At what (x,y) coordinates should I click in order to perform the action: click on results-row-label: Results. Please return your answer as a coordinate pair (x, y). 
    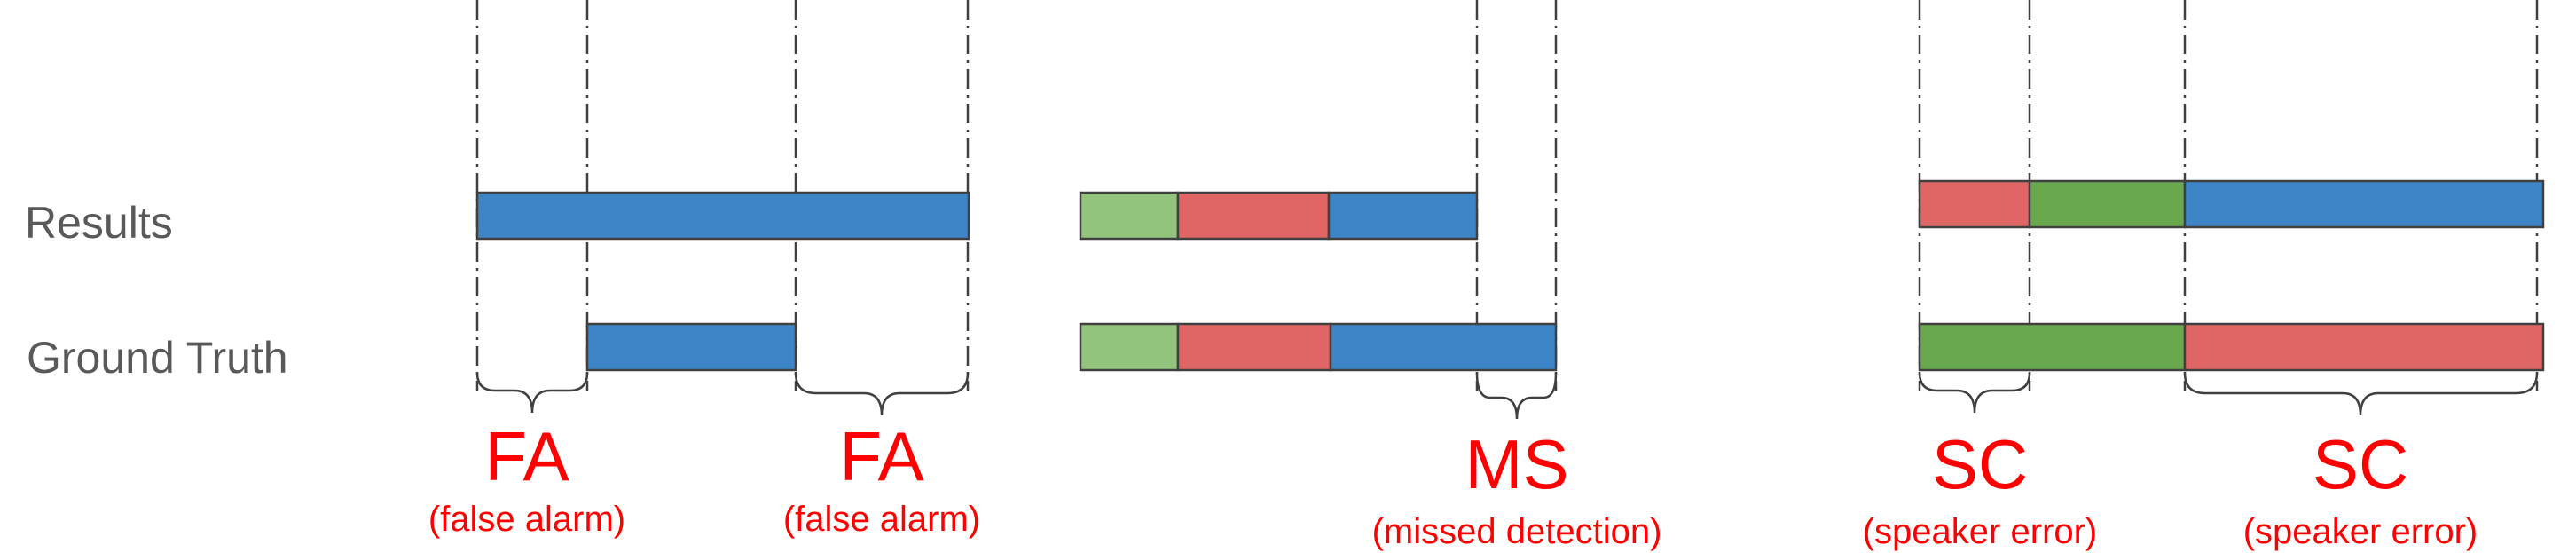
    Looking at the image, I should click on (99, 223).